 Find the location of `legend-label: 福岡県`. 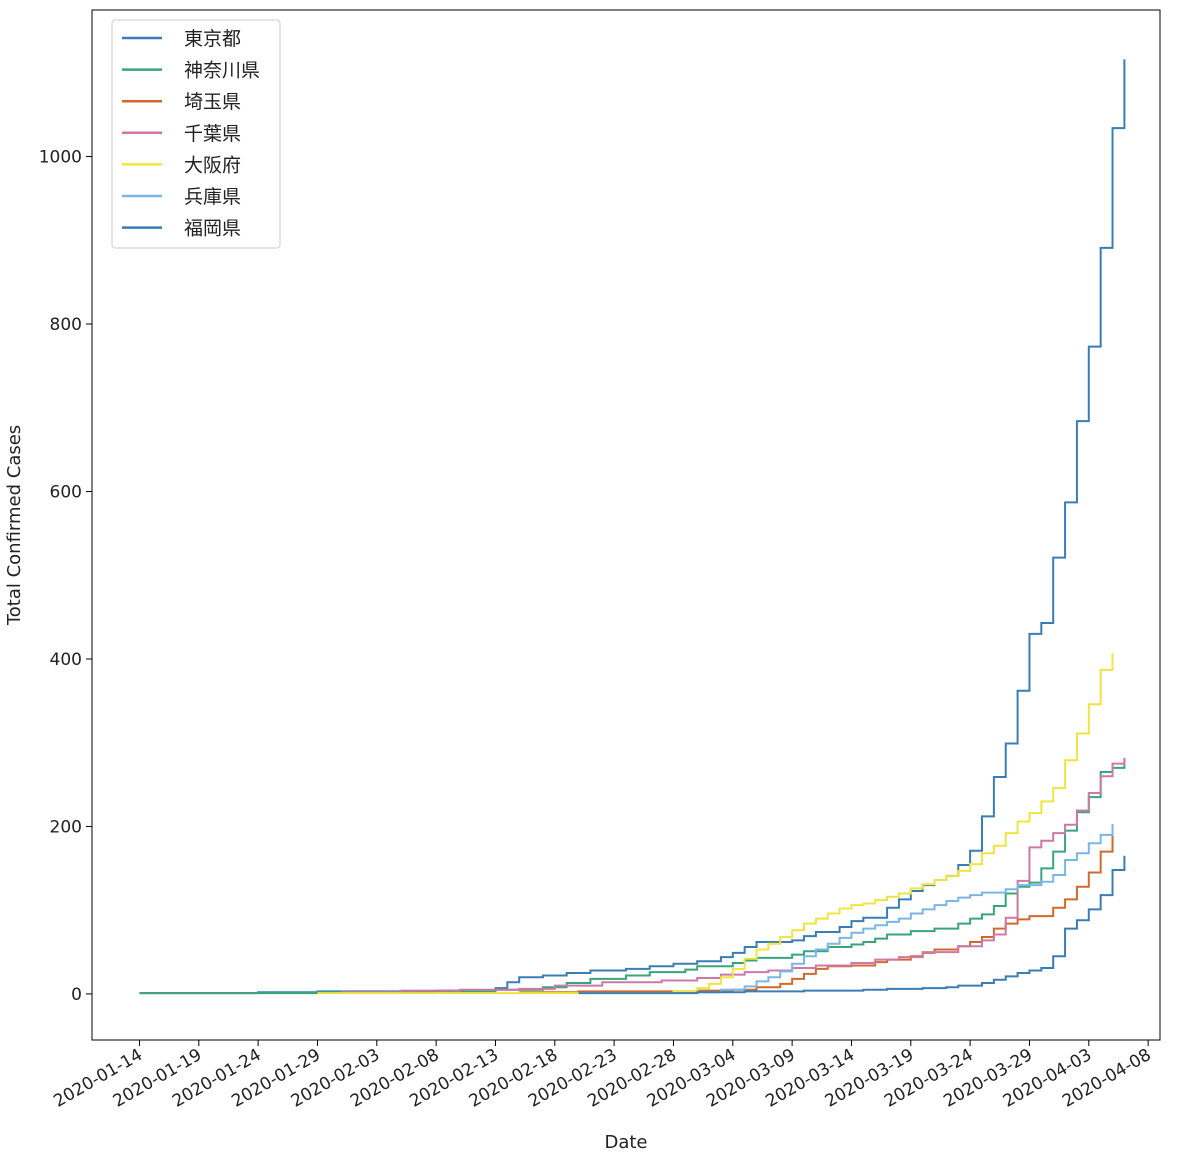

legend-label: 福岡県 is located at coordinates (212, 229).